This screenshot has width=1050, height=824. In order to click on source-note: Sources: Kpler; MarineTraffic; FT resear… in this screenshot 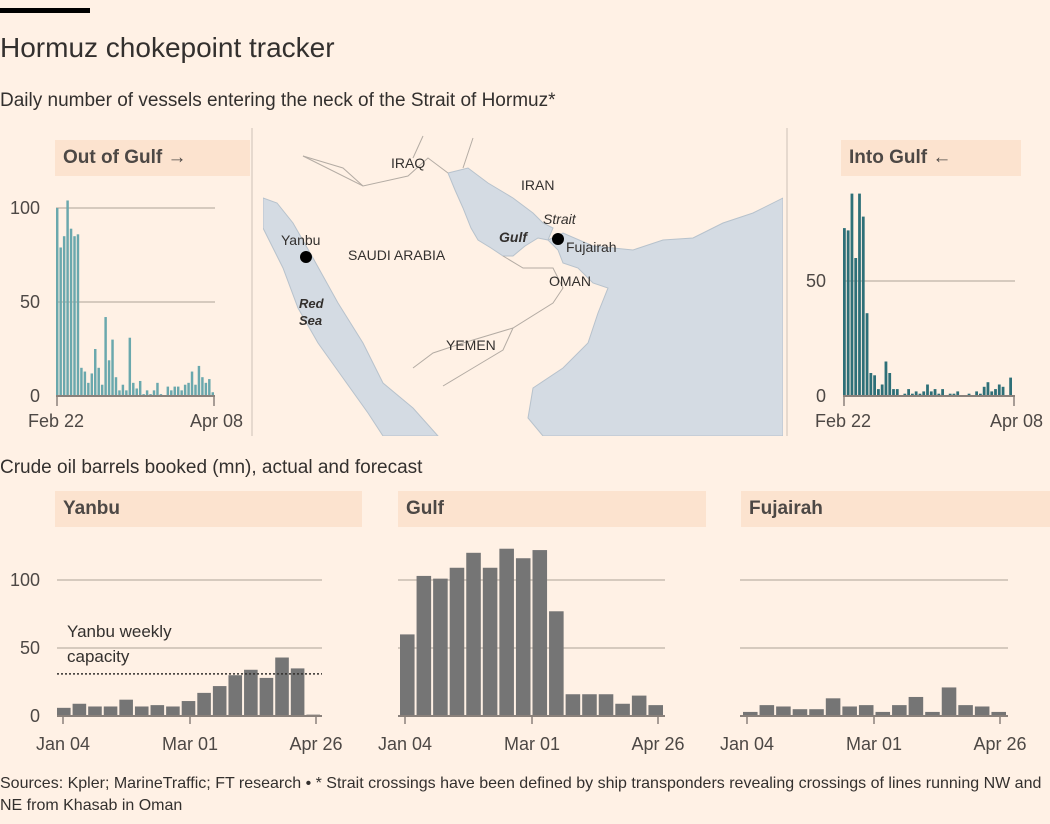, I will do `click(521, 794)`.